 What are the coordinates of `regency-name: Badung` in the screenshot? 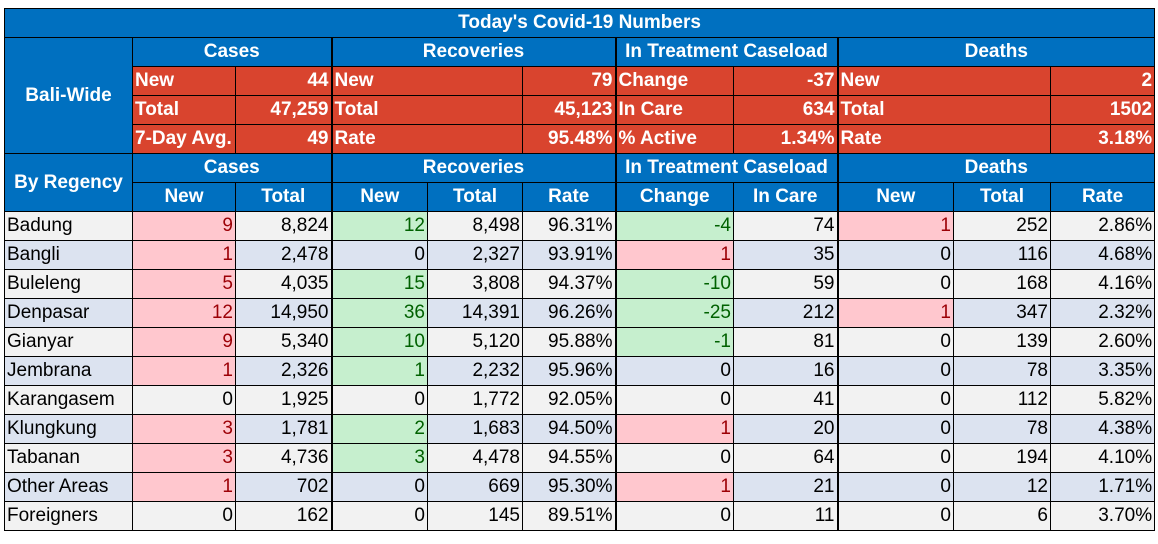 It's located at (68, 226).